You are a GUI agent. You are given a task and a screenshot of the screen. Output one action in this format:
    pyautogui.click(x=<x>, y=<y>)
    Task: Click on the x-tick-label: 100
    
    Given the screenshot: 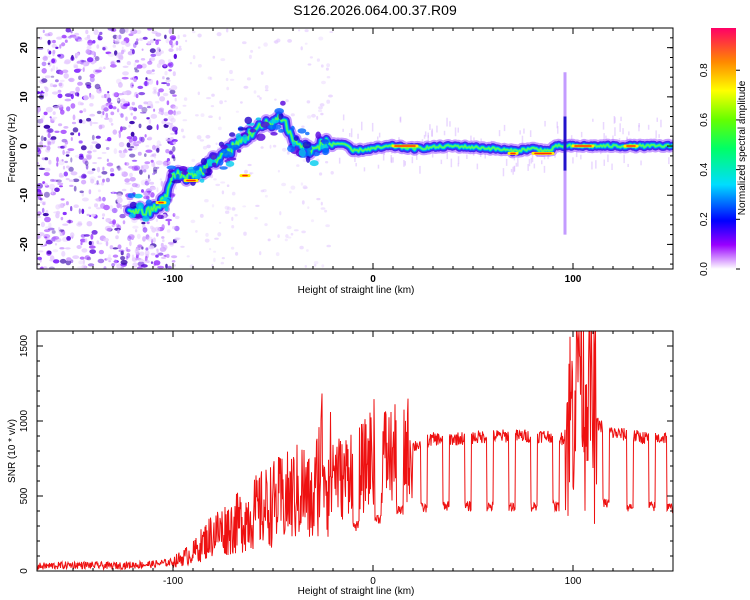 What is the action you would take?
    pyautogui.click(x=573, y=581)
    